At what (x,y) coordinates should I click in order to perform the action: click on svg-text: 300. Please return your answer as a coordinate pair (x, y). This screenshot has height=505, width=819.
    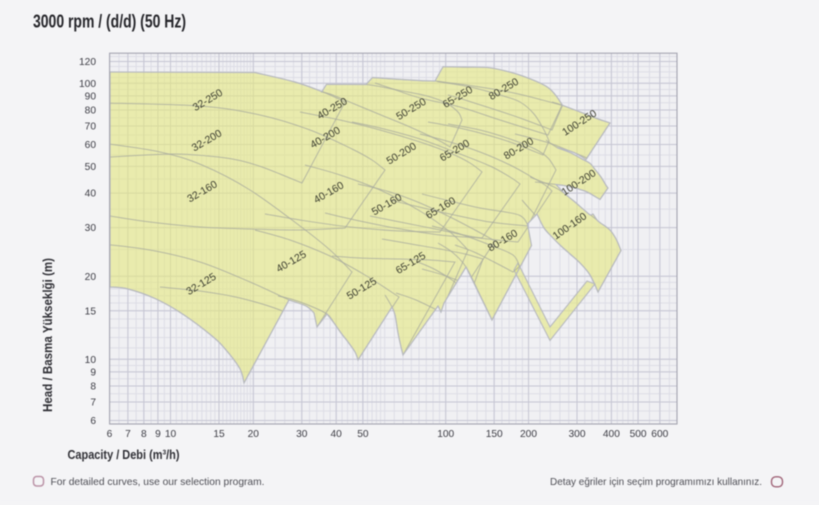
    Looking at the image, I should click on (577, 434).